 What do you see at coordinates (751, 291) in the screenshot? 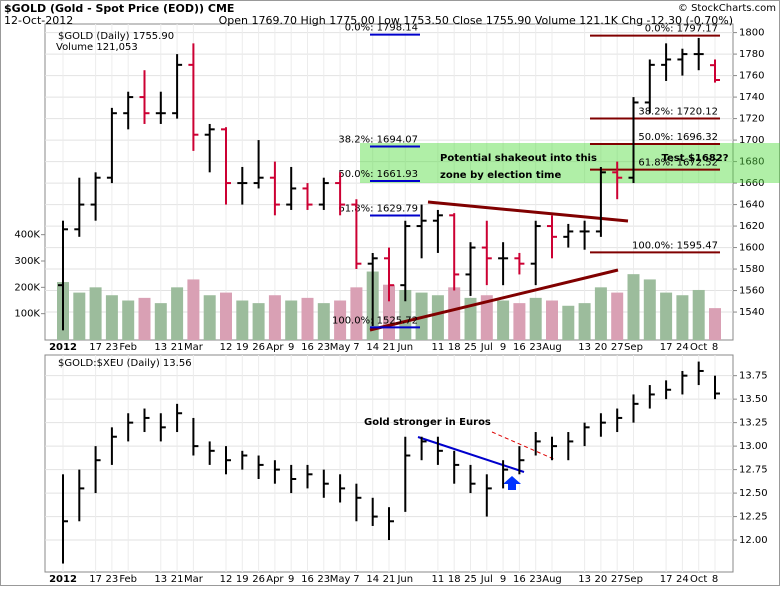
I see `y-tick-label: 1560` at bounding box center [751, 291].